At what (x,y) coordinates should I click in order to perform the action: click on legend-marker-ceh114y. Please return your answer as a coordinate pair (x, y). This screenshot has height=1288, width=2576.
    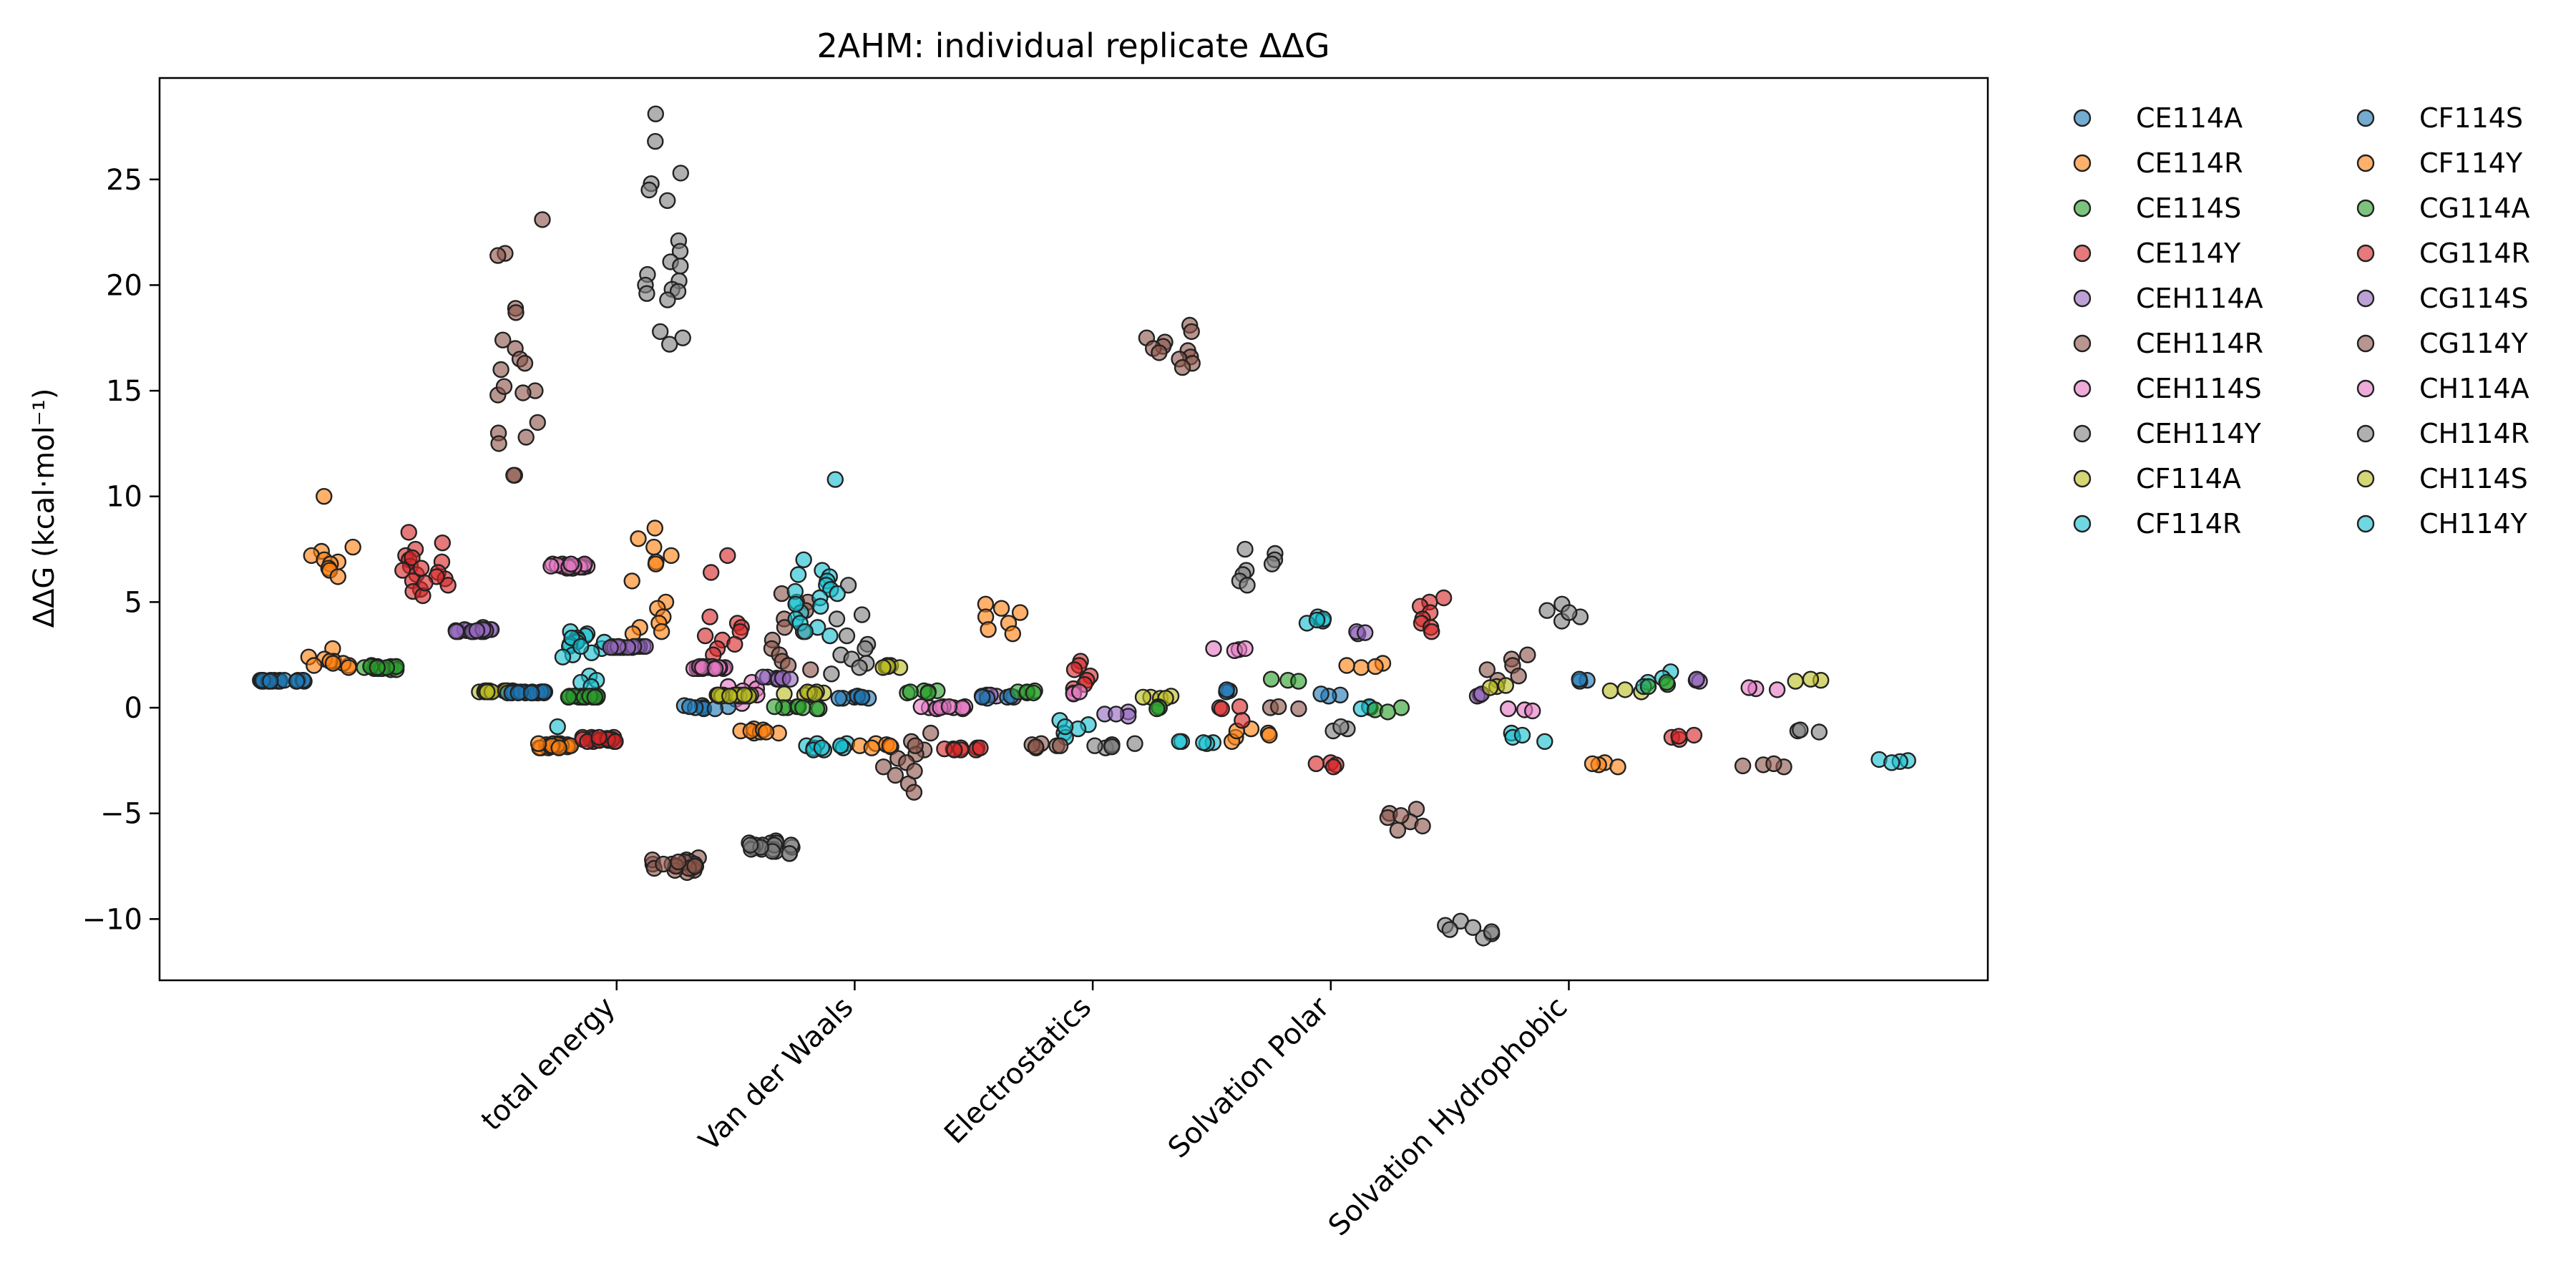
    Looking at the image, I should click on (2082, 433).